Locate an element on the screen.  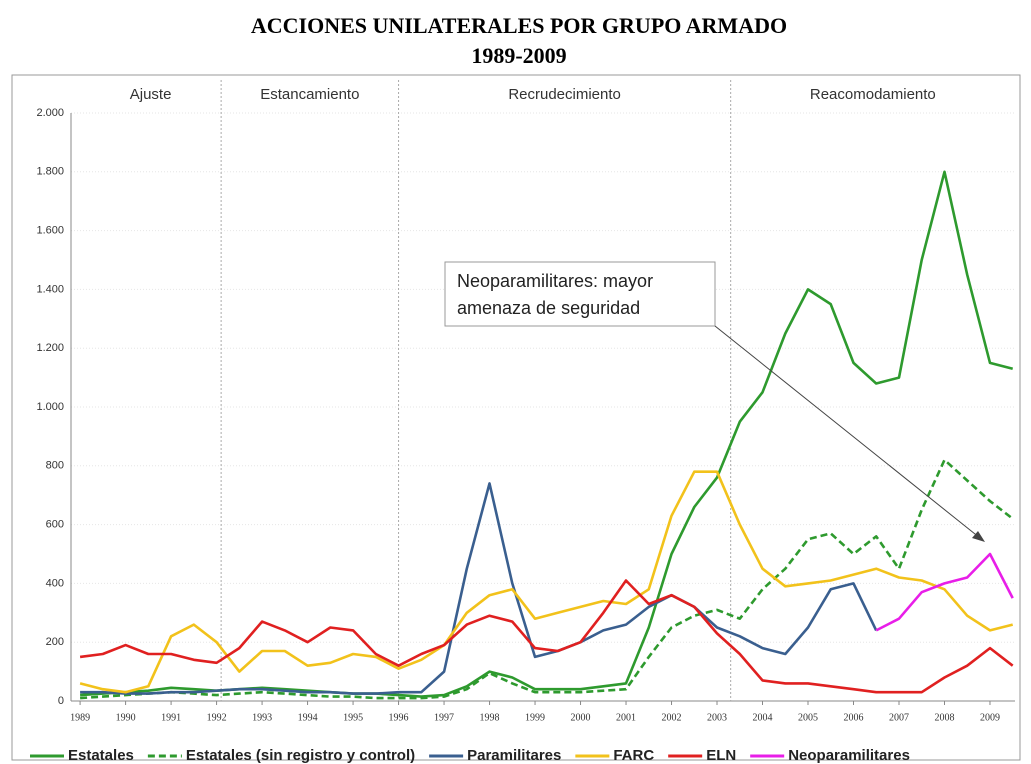
y-tick-label: 1.400 is located at coordinates (50, 289).